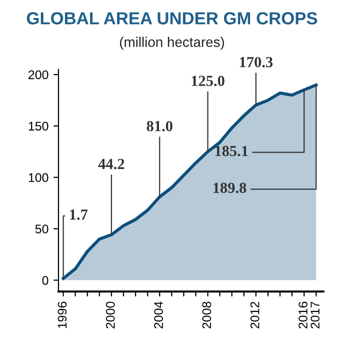  Describe the element at coordinates (256, 62) in the screenshot. I see `annotation: 170.3` at that location.